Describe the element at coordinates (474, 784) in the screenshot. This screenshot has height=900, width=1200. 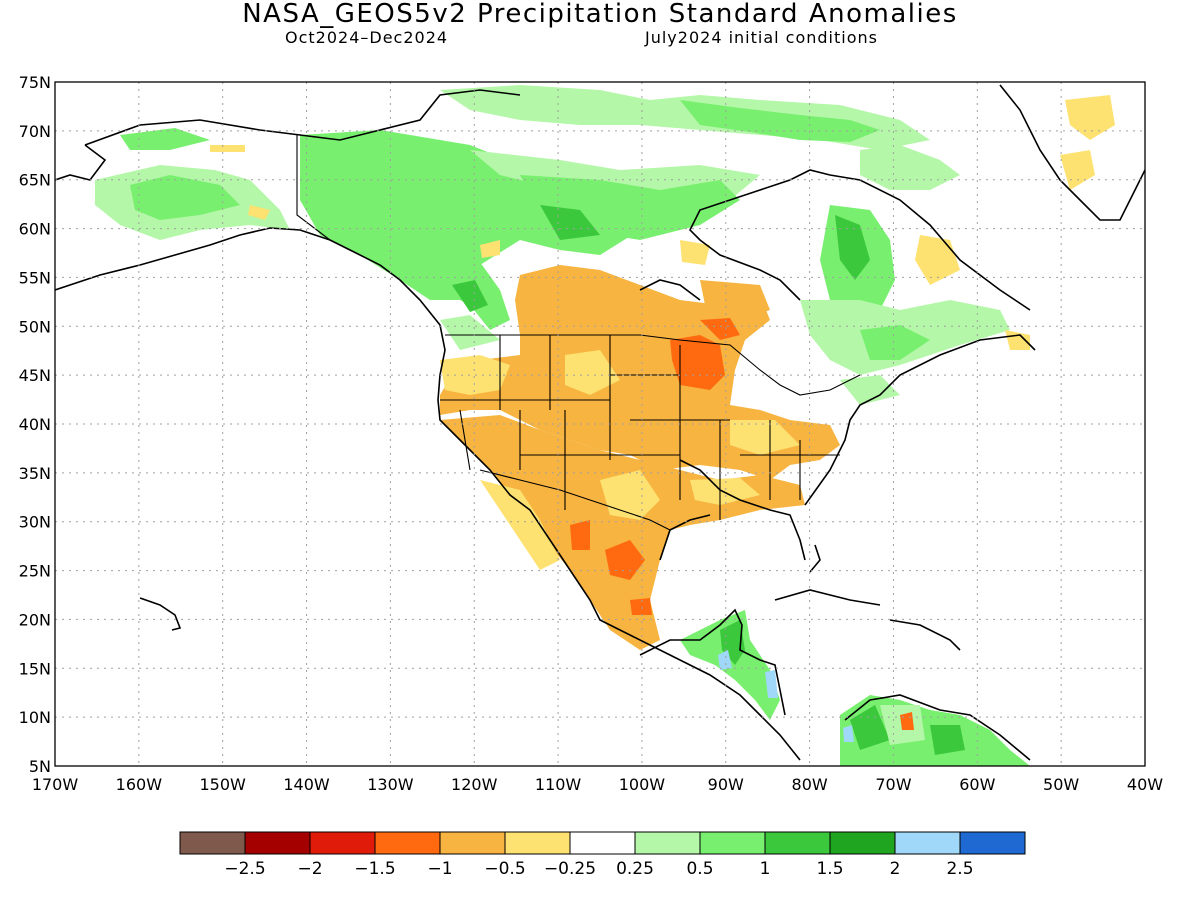
I see `longitude-label: 120W` at that location.